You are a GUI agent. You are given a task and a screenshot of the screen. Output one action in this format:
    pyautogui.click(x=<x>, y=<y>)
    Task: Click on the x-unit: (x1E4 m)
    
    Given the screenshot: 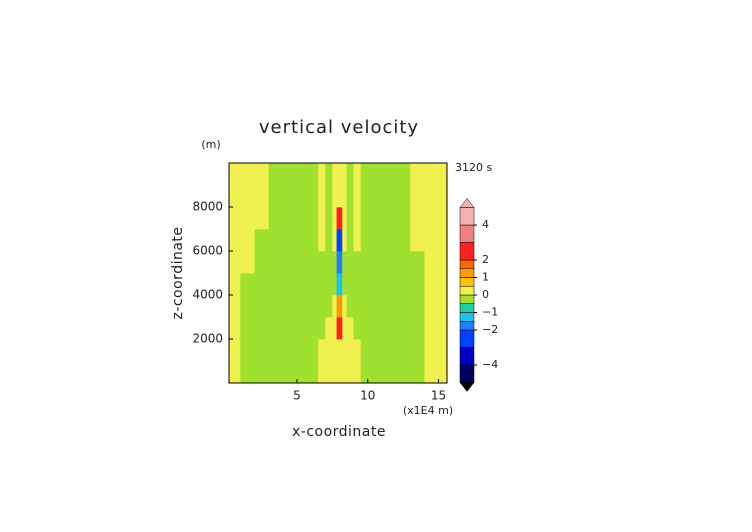 What is the action you would take?
    pyautogui.click(x=428, y=410)
    